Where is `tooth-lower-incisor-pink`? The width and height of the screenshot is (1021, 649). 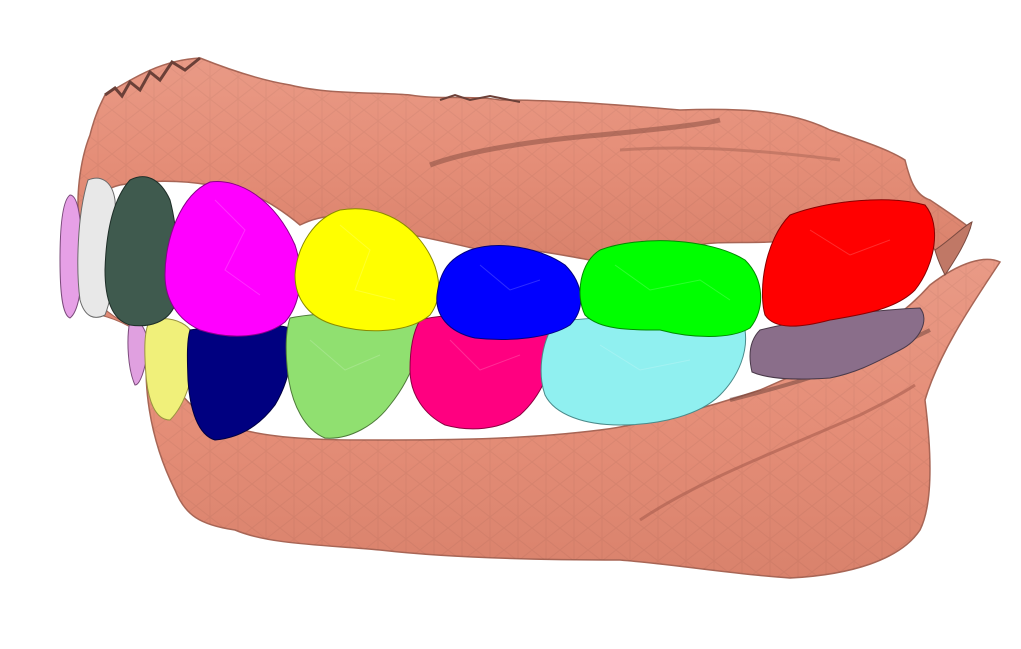
tooth-lower-incisor-pink is located at coordinates (138, 352).